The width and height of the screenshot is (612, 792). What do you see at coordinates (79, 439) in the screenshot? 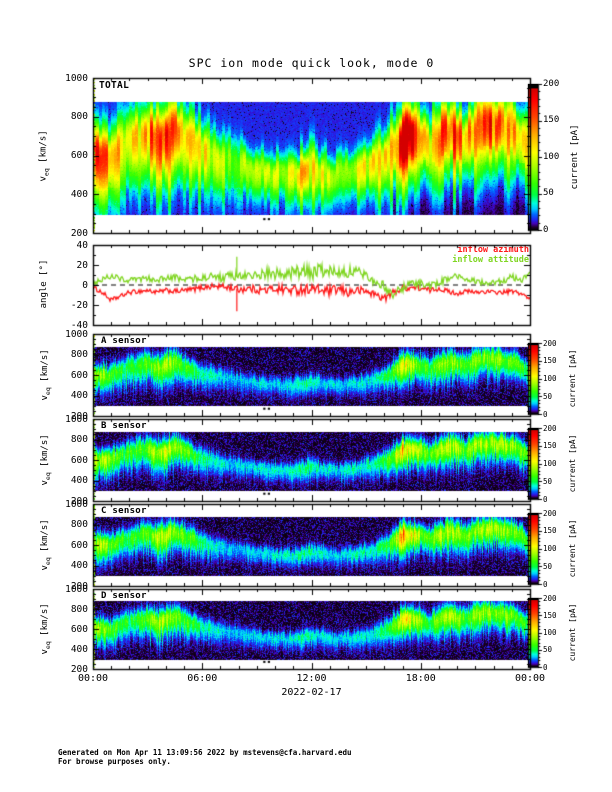
I see `y-tick-label-b: 800` at bounding box center [79, 439].